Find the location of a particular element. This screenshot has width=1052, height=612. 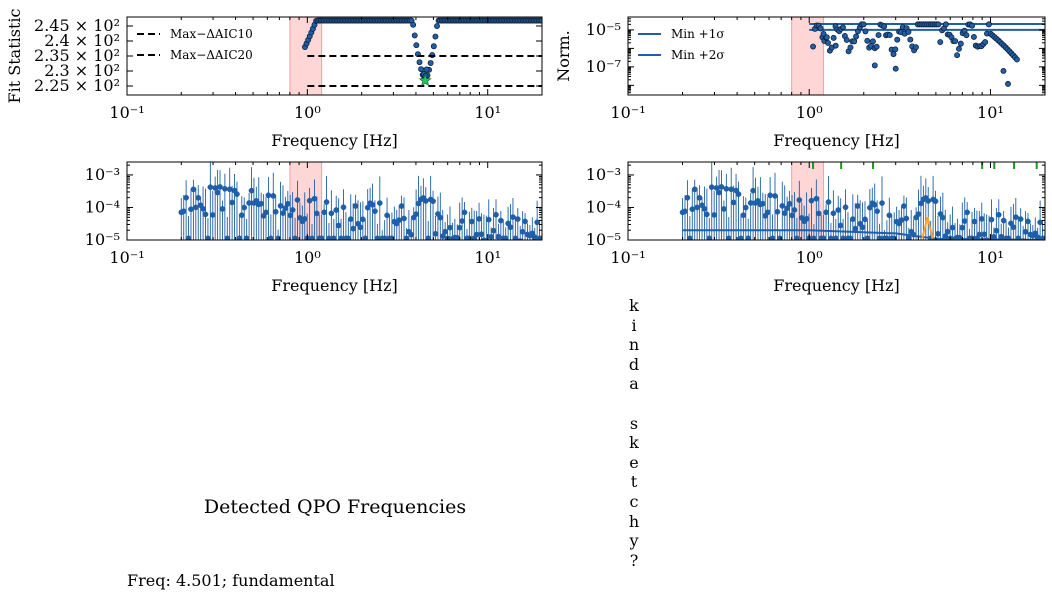

y-tick-label: 10⁻⁷ is located at coordinates (603, 66).